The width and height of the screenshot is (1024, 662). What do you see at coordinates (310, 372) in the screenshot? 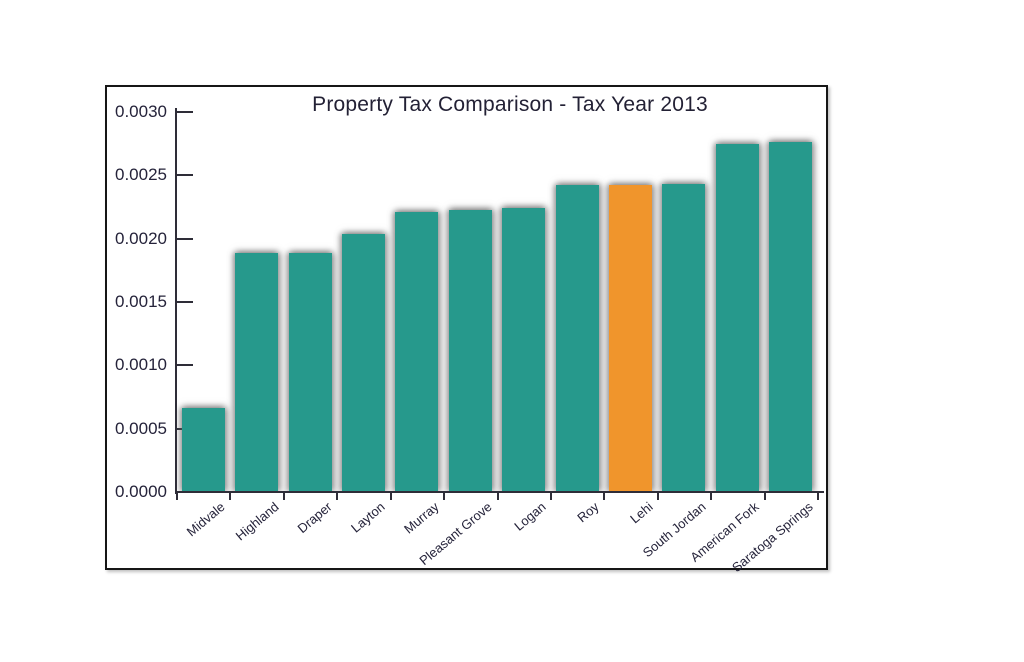
I see `bar-draper` at bounding box center [310, 372].